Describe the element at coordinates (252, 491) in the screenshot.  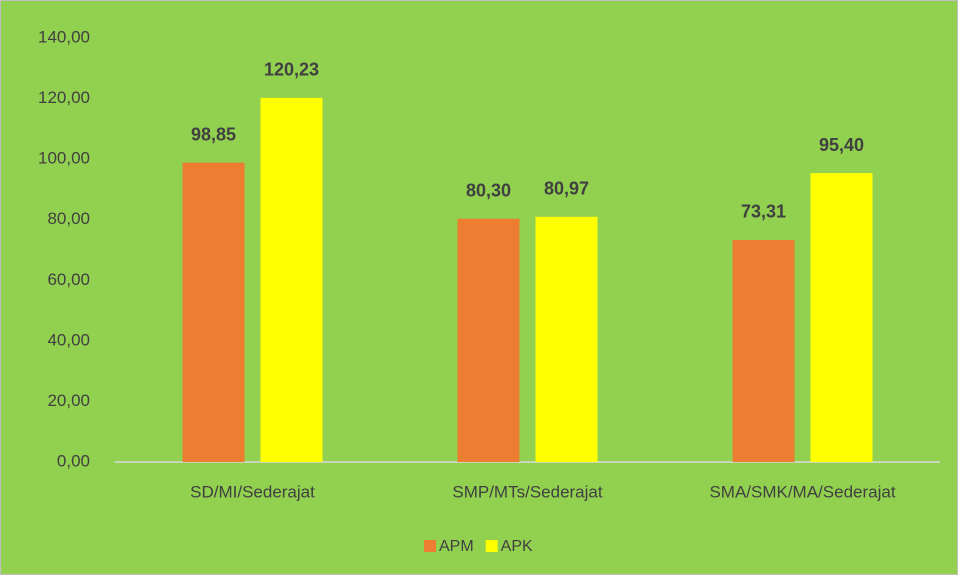
I see `x-tick-label: SD/MI/Sederajat` at that location.